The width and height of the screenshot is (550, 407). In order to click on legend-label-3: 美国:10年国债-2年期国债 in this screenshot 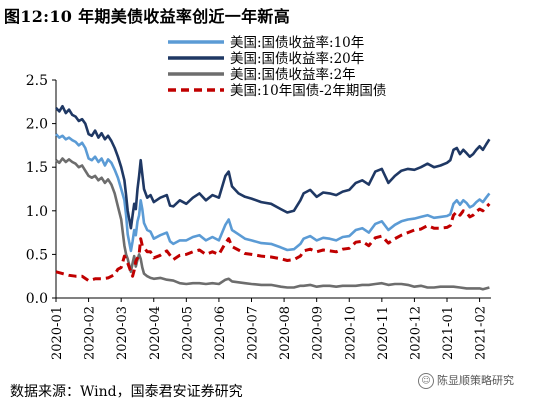, I will do `click(308, 91)`.